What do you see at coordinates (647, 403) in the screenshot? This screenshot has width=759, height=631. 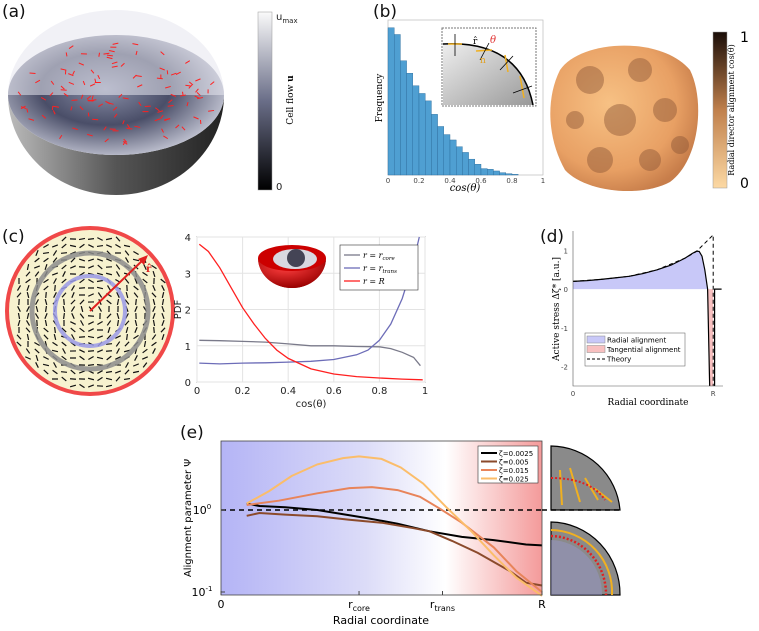 I see `x-axis-label: Radial coordinate` at bounding box center [647, 403].